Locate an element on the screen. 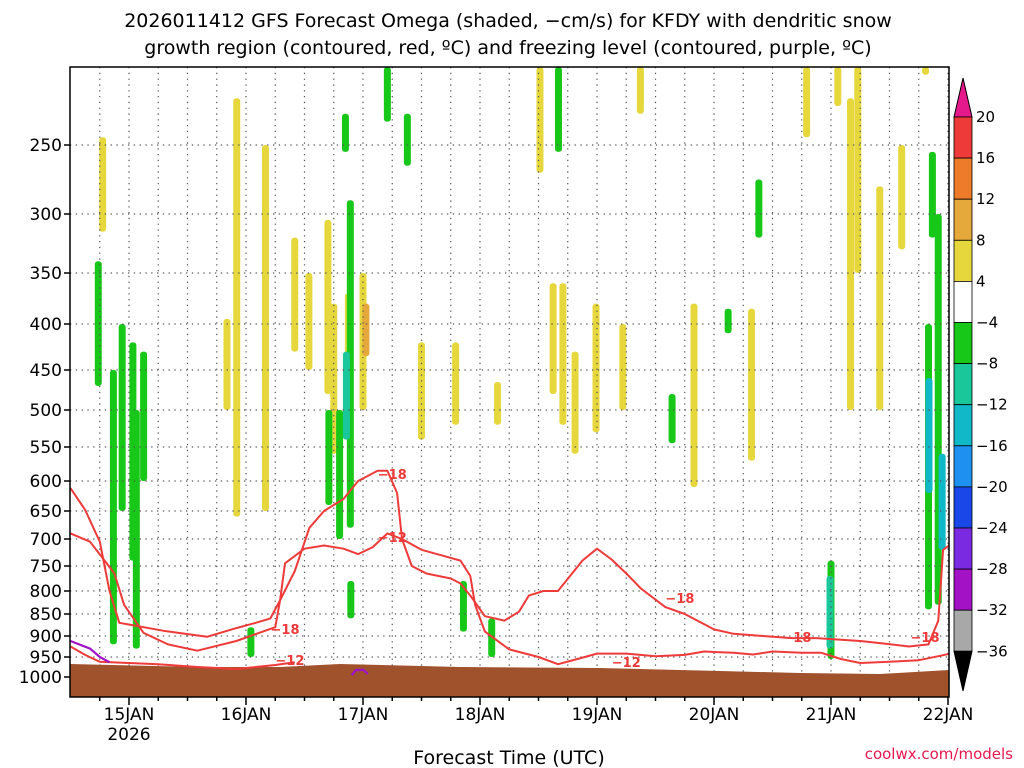 The image size is (1024, 768). x-tick-label-1: 16JAN is located at coordinates (246, 715).